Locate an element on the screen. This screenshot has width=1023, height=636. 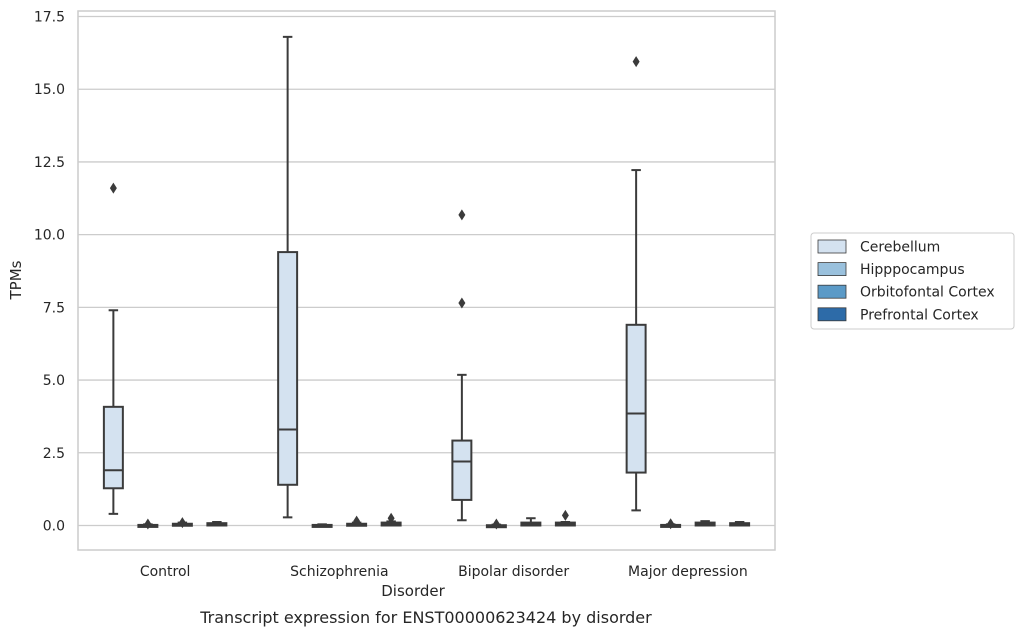
y-axis-label: TPMs is located at coordinates (16, 280).